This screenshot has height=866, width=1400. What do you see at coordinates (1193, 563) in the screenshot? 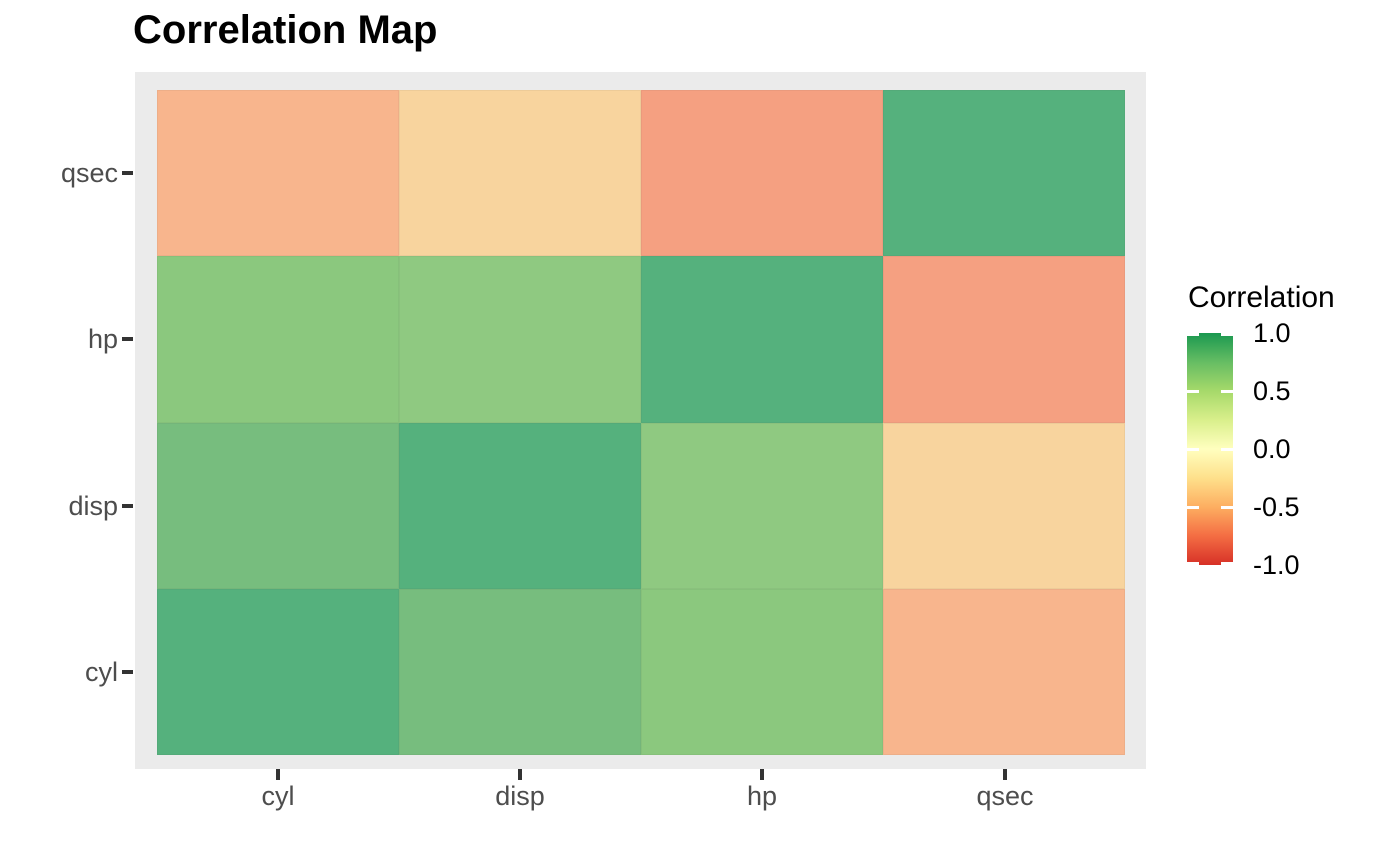
I see `legend-tick--1.0-left` at bounding box center [1193, 563].